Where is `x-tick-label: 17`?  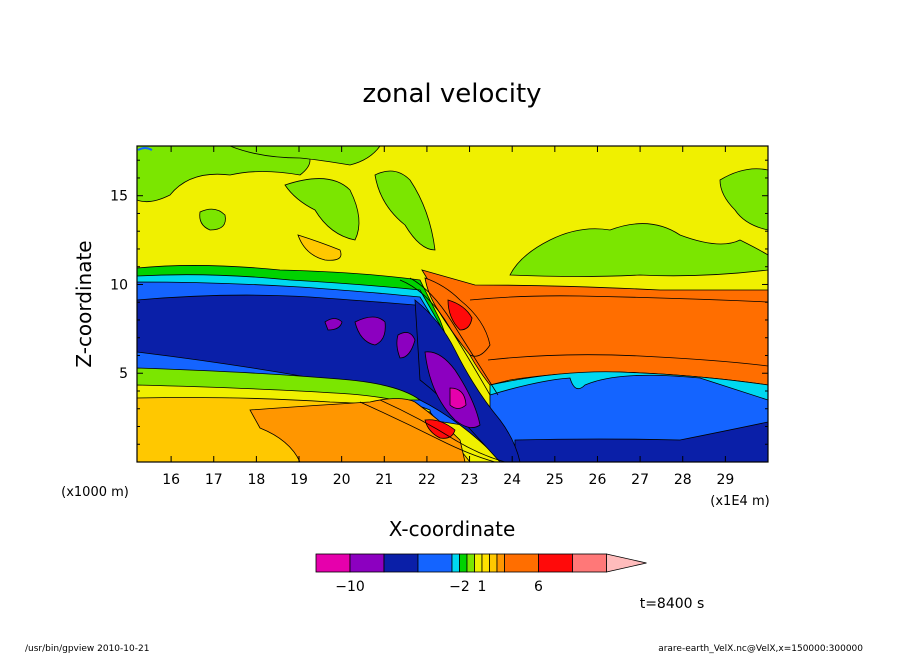 x-tick-label: 17 is located at coordinates (214, 480).